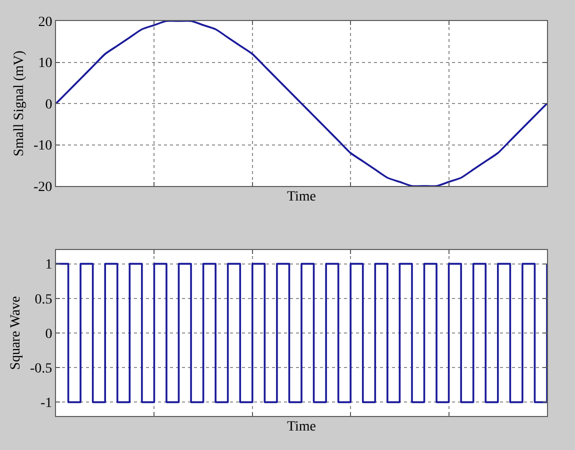 The width and height of the screenshot is (575, 450). I want to click on y-tick-label: 0.5, so click(43, 300).